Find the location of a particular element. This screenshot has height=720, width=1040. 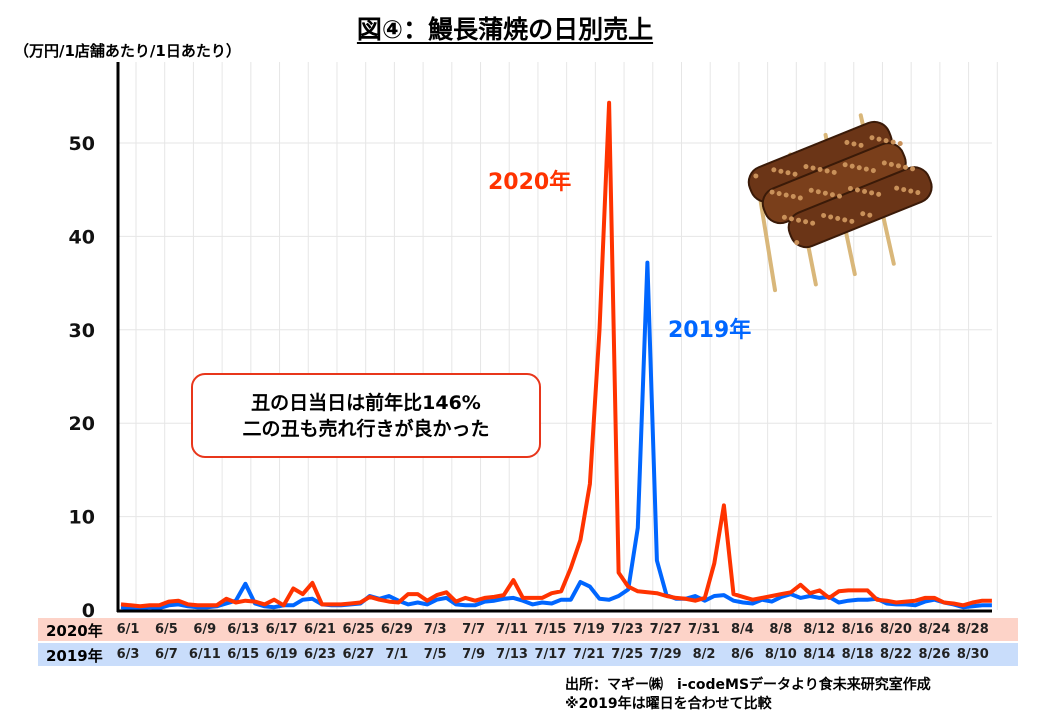

x-tick-label: 8/16 is located at coordinates (857, 629).